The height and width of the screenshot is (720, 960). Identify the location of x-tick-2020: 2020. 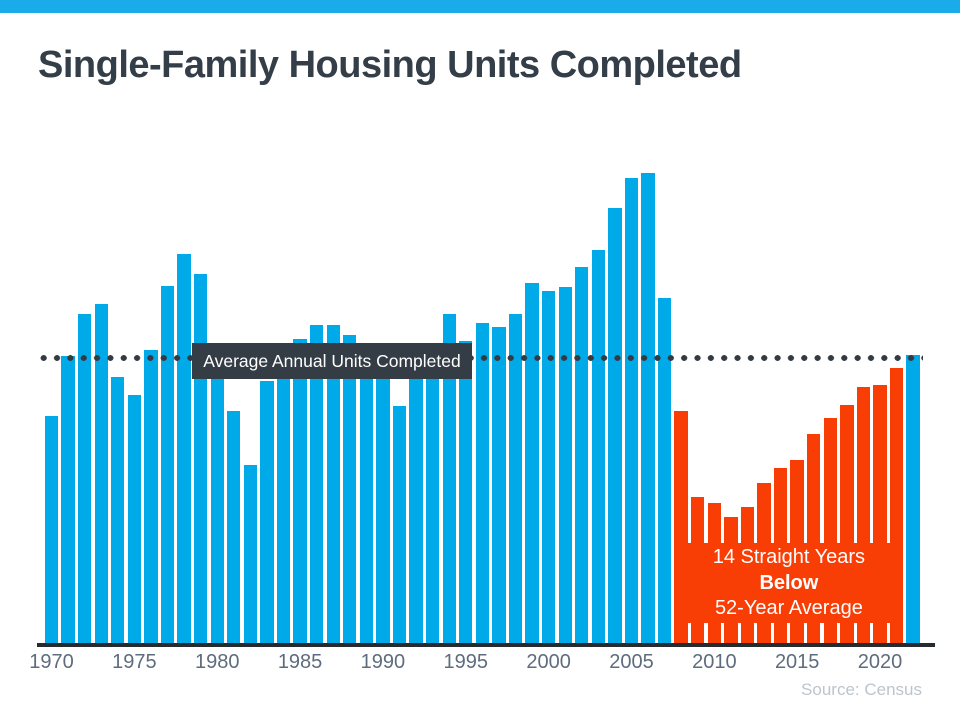
(880, 662).